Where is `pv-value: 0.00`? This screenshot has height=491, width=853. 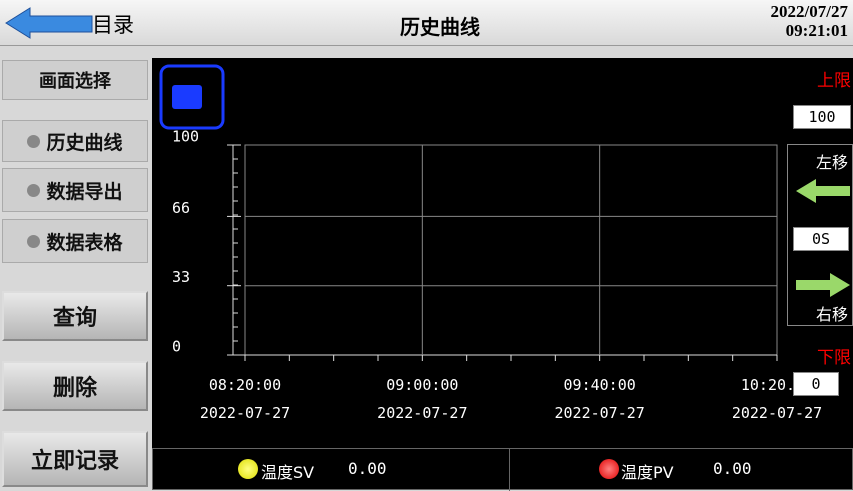
pv-value: 0.00 is located at coordinates (732, 468).